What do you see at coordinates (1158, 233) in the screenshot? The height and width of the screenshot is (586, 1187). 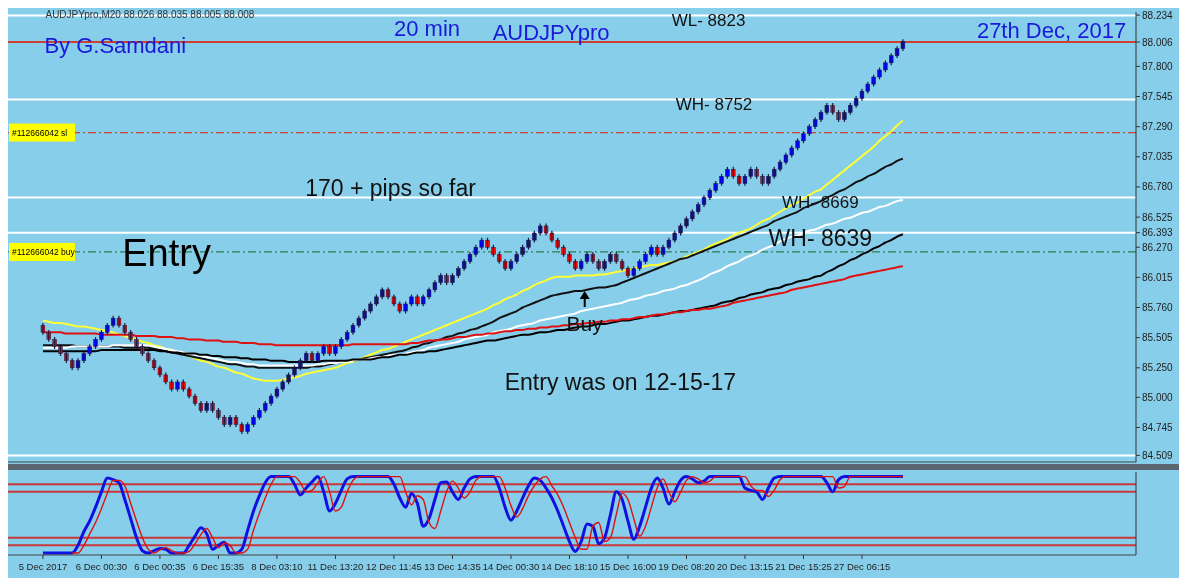 I see `y-tick-label: 86.393` at bounding box center [1158, 233].